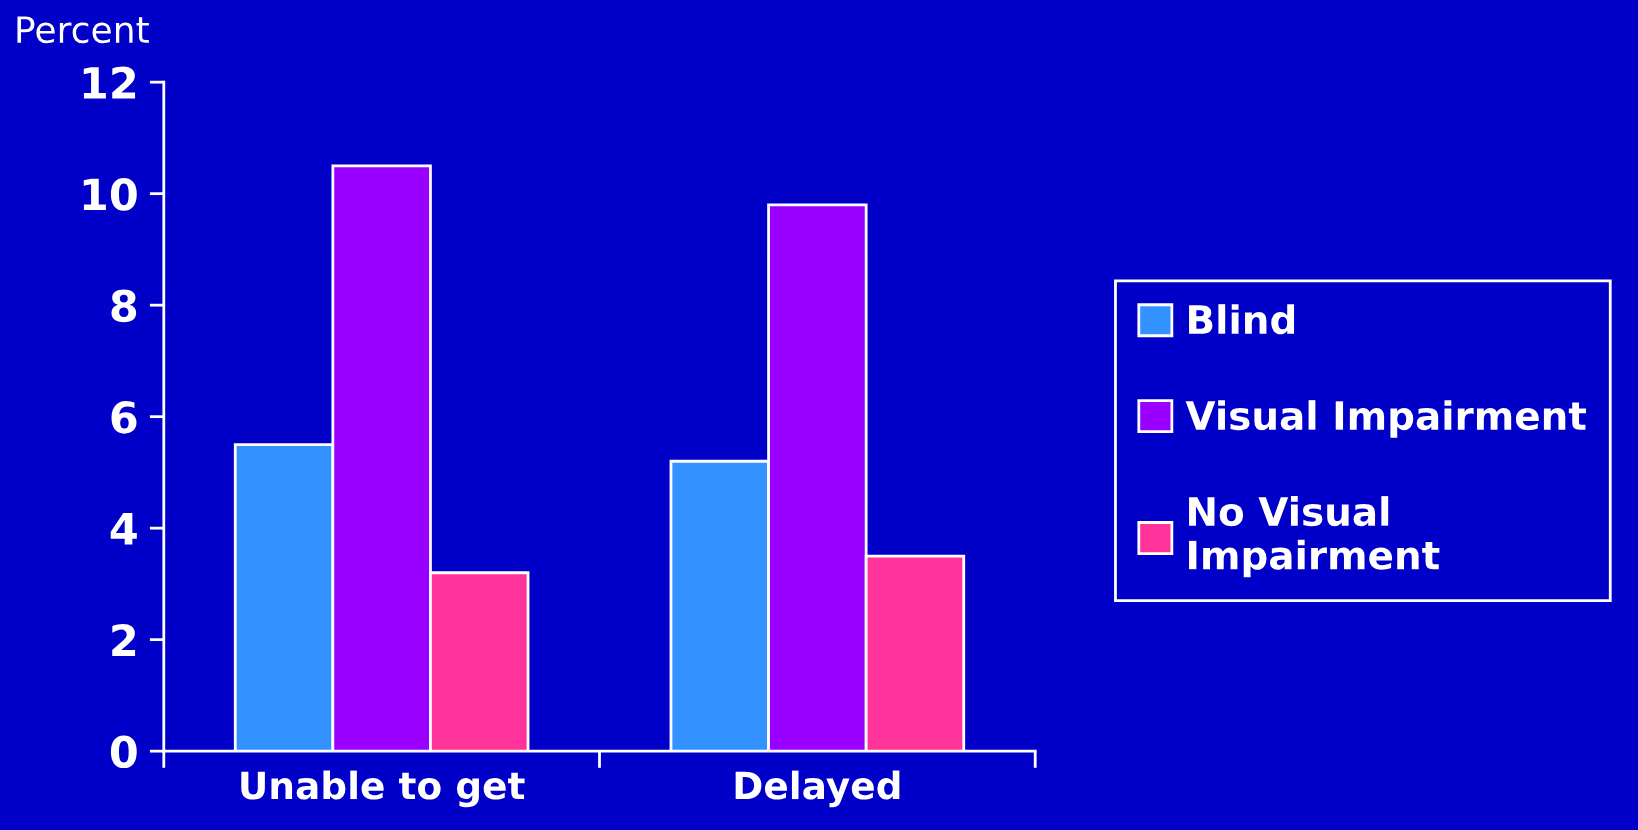 This screenshot has width=1638, height=830. I want to click on legend-label: No Visual Impairment, so click(1314, 537).